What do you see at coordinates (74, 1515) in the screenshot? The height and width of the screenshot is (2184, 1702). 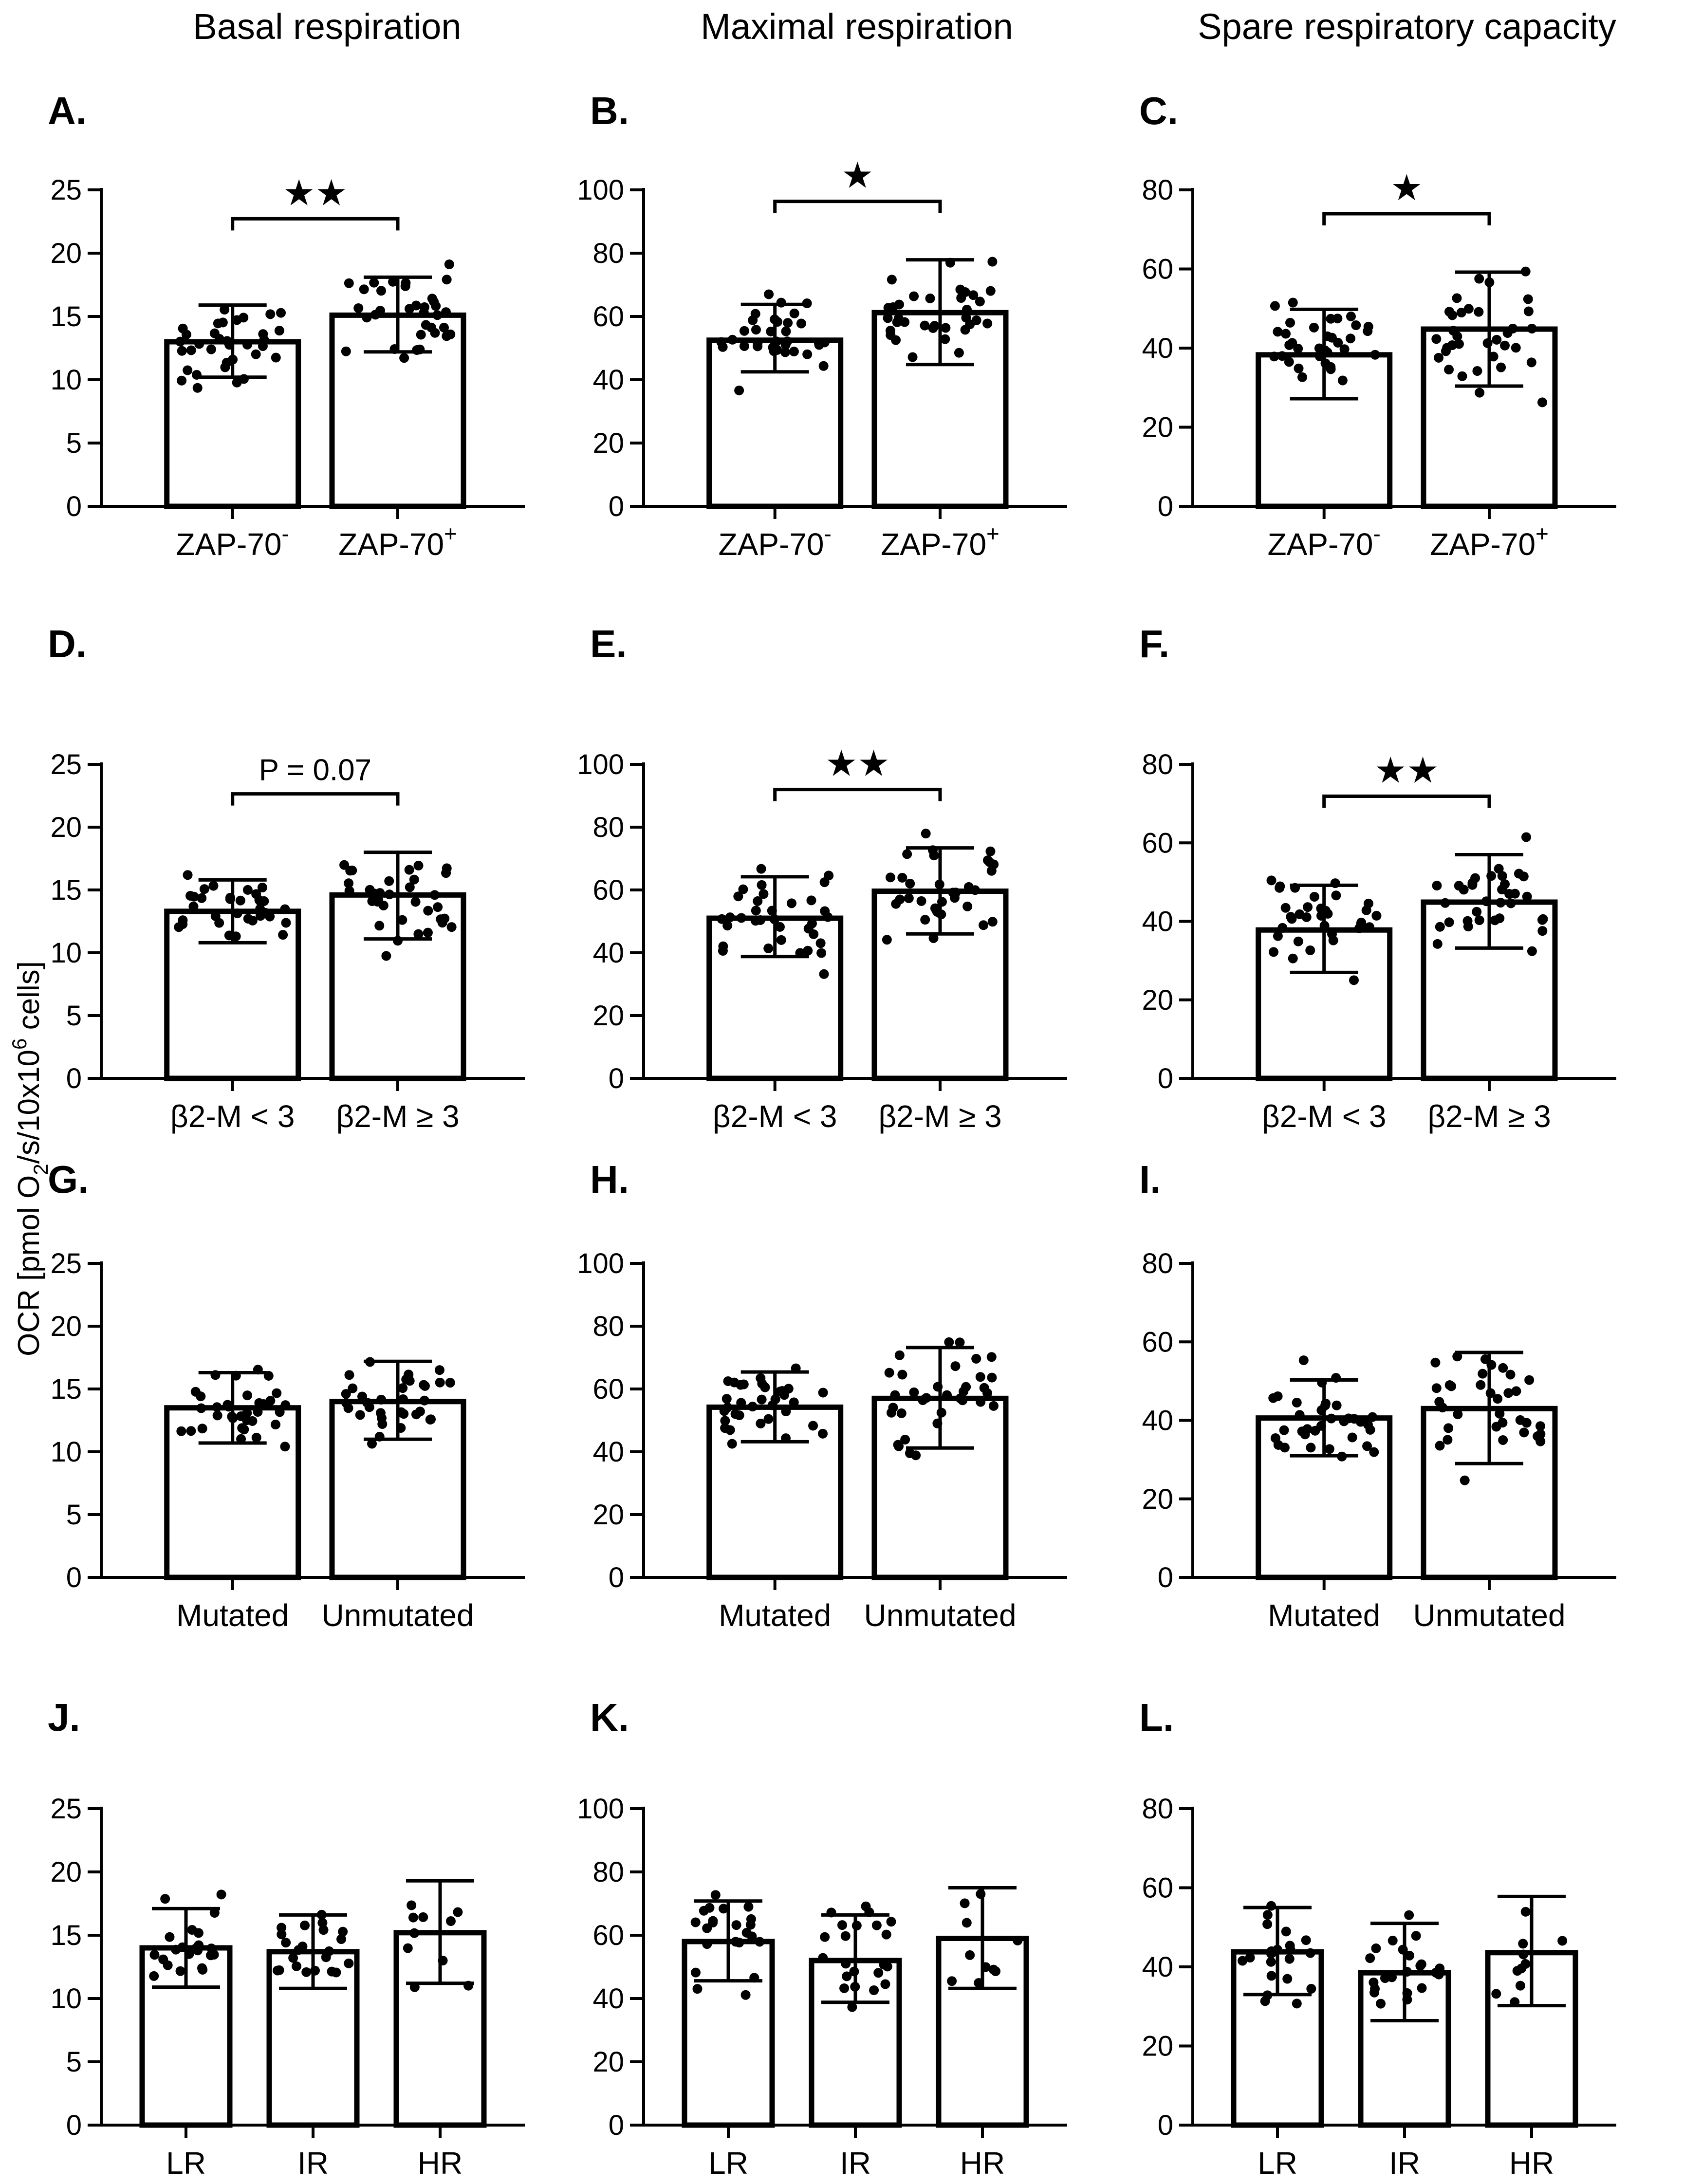 I see `y-tick-label: 5` at bounding box center [74, 1515].